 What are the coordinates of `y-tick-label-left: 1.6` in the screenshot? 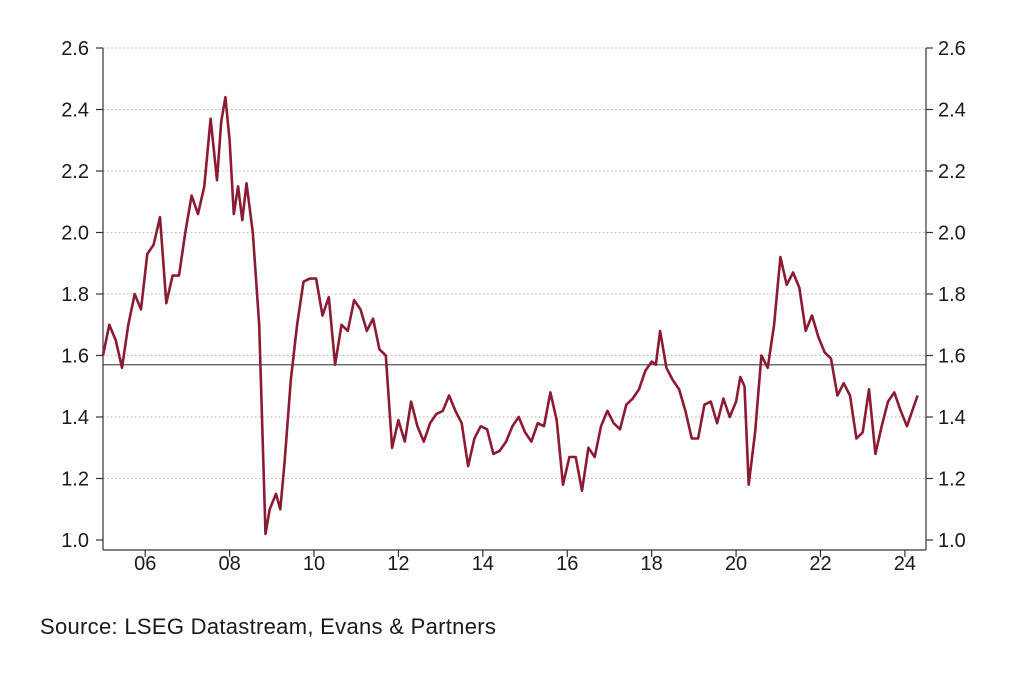 It's located at (75, 357).